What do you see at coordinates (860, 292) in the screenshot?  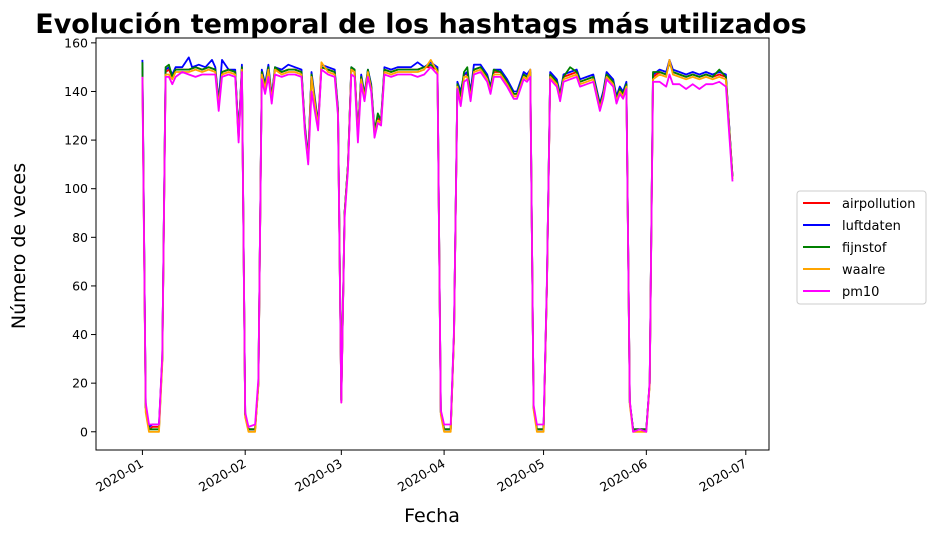 I see `legend-label-pm10: pm10` at bounding box center [860, 292].